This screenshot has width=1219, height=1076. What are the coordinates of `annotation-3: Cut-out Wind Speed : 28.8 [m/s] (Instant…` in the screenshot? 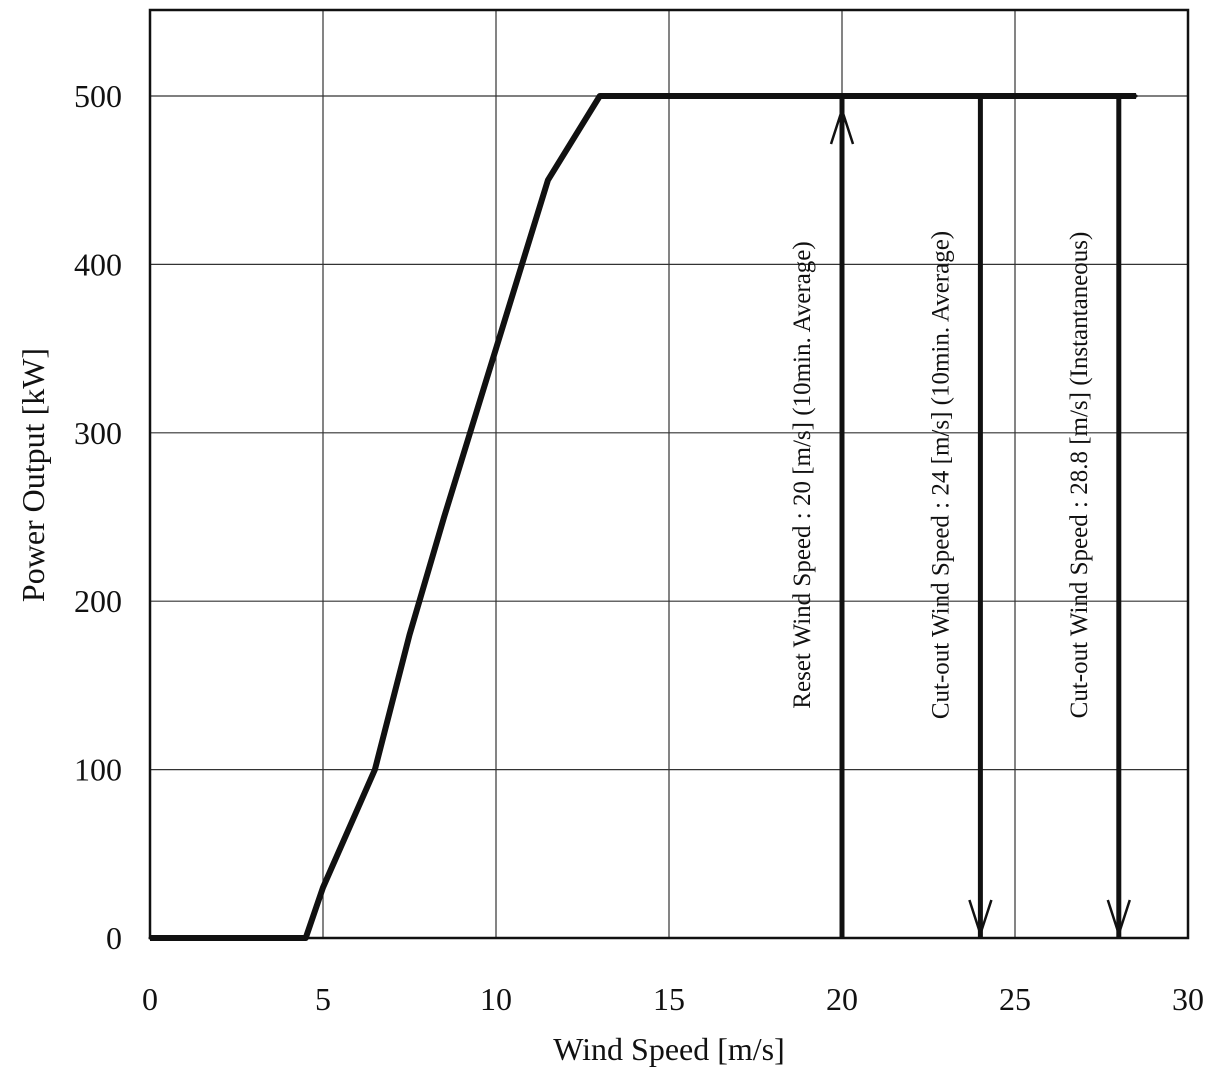 It's located at (1098, 517).